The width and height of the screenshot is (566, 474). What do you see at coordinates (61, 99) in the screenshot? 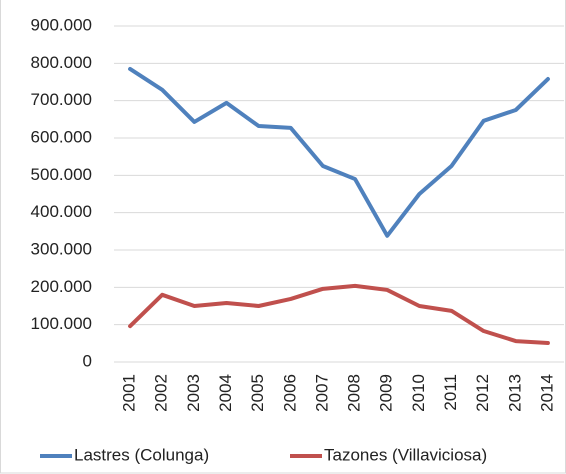
I see `y-tick-label: 700.000` at bounding box center [61, 99].